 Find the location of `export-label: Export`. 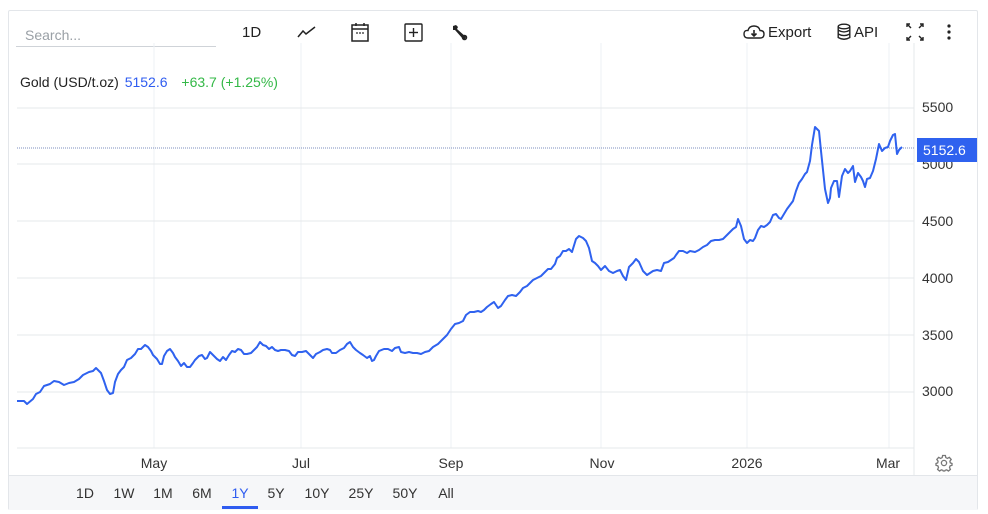

export-label: Export is located at coordinates (790, 32).